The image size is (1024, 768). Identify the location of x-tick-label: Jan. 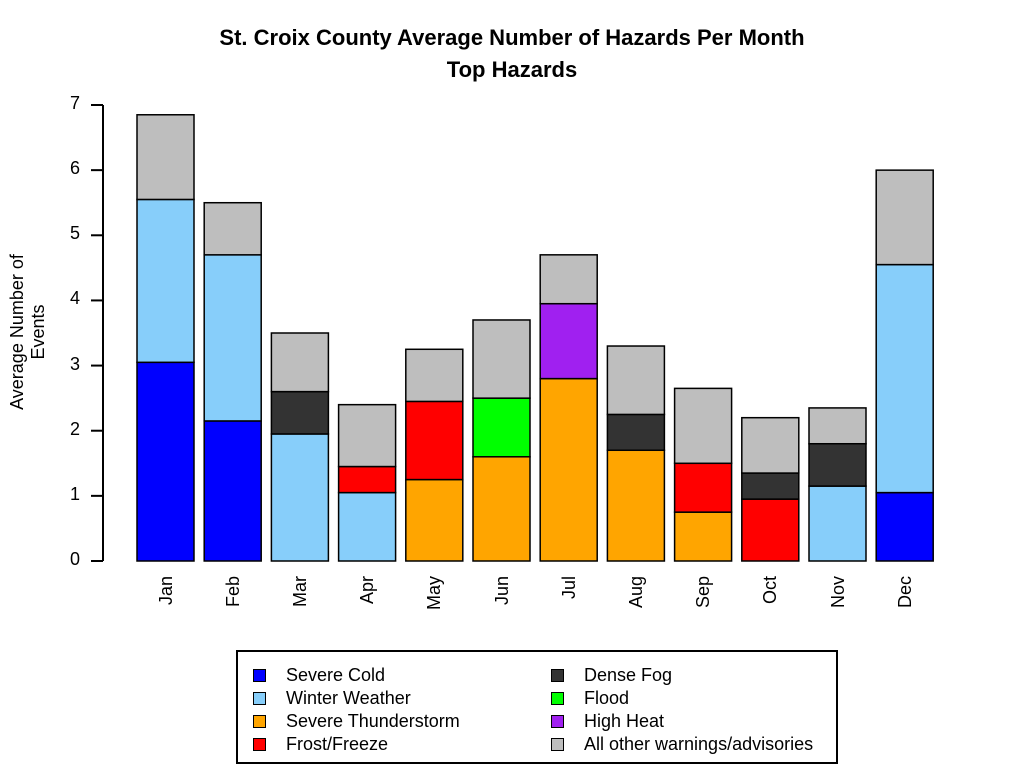
(165, 591).